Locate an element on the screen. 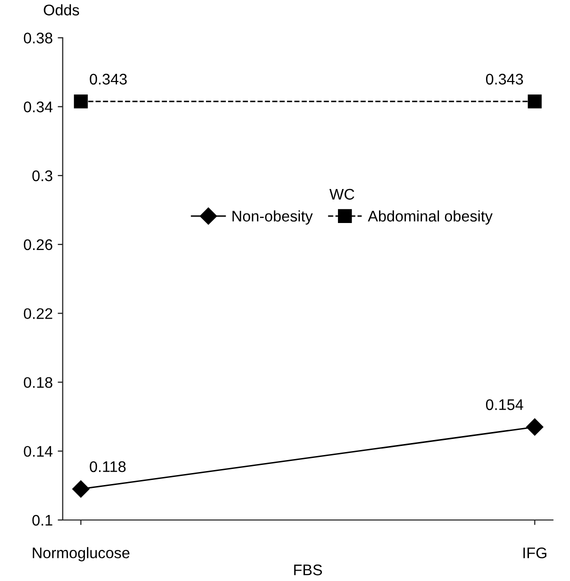 This screenshot has height=581, width=570. data-label: 0.154 is located at coordinates (505, 404).